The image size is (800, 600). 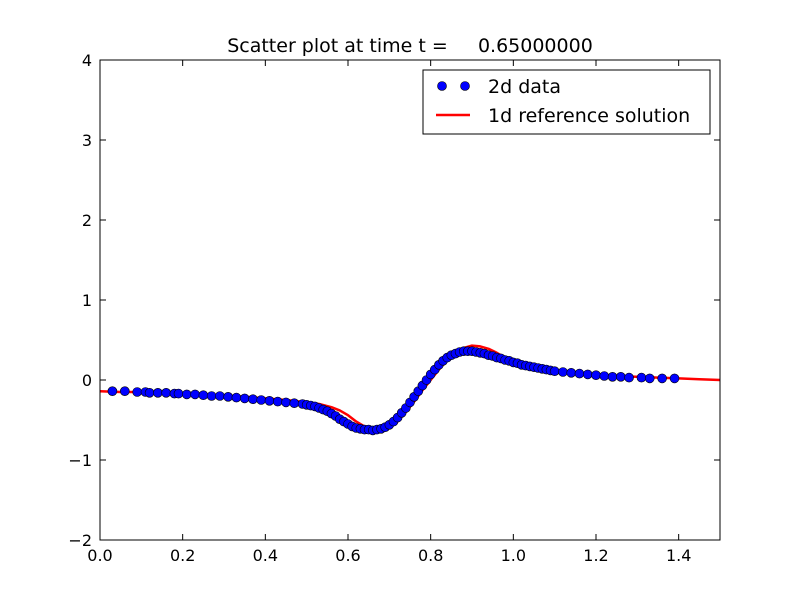 What do you see at coordinates (410, 46) in the screenshot?
I see `chart-title: Scatter plot at time t = 0.65000000` at bounding box center [410, 46].